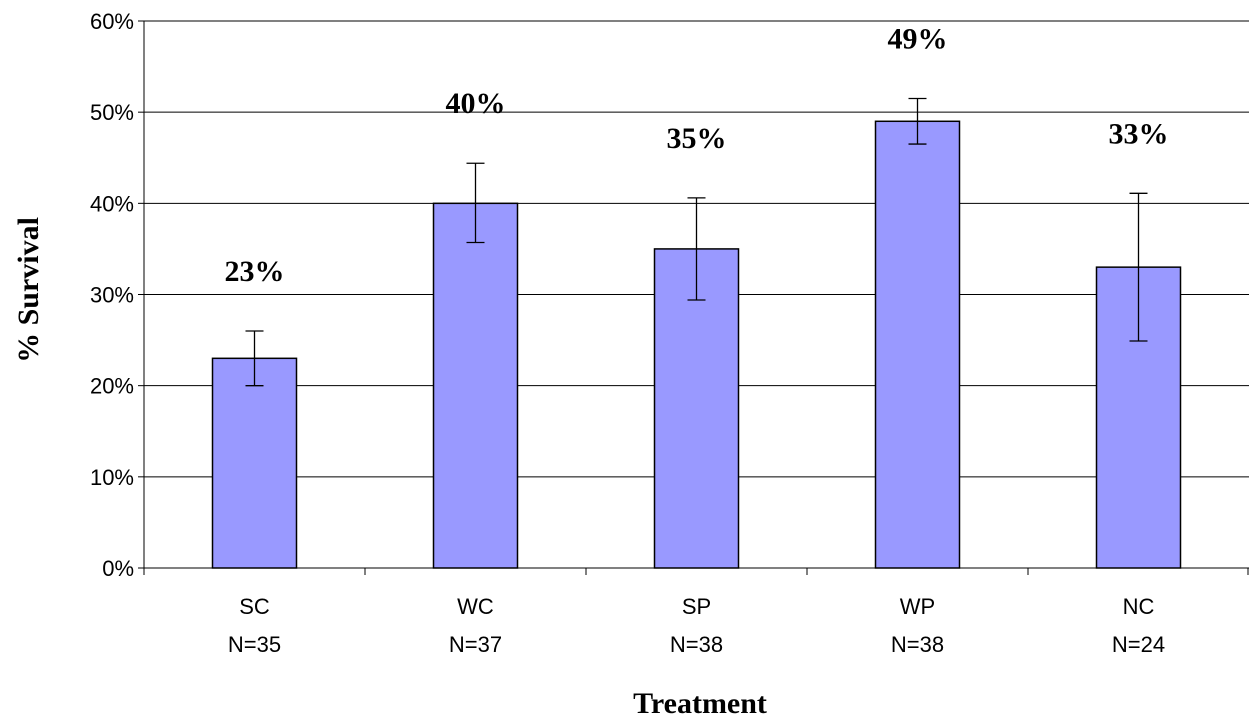 The height and width of the screenshot is (720, 1249). Describe the element at coordinates (28, 290) in the screenshot. I see `y-axis-title: % Survival` at that location.